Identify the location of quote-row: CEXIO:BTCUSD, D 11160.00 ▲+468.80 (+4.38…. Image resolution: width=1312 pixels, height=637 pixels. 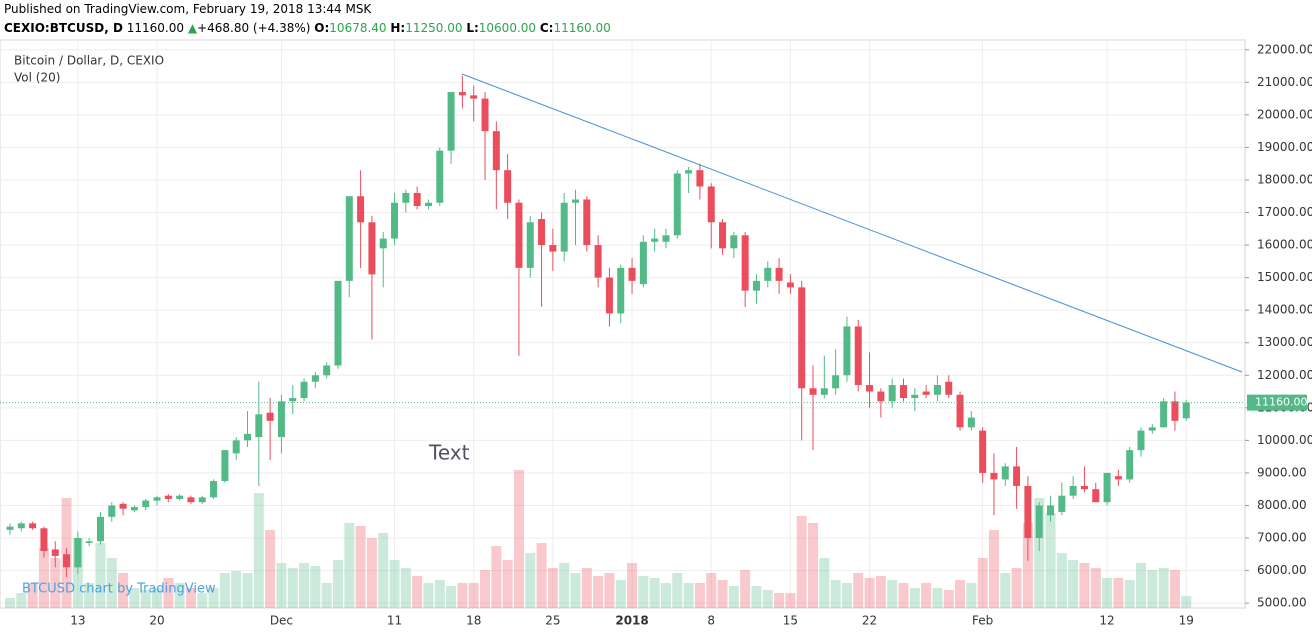
(307, 28).